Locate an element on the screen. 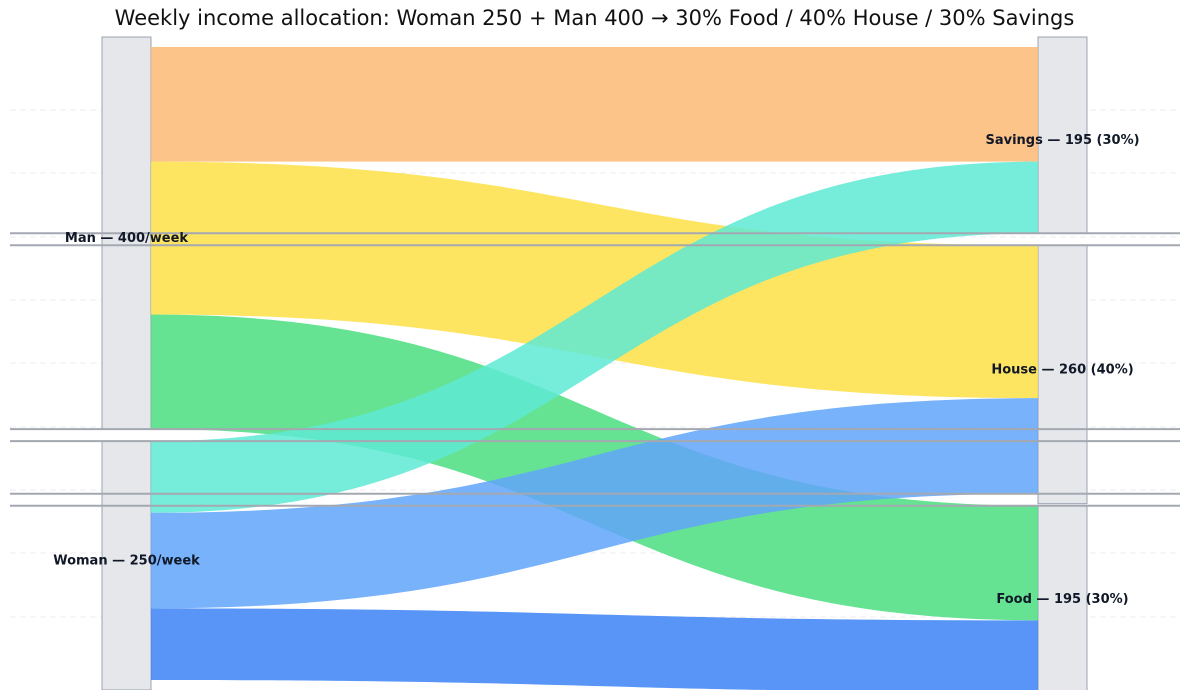 The width and height of the screenshot is (1189, 690). flow-man-savings is located at coordinates (594, 104).